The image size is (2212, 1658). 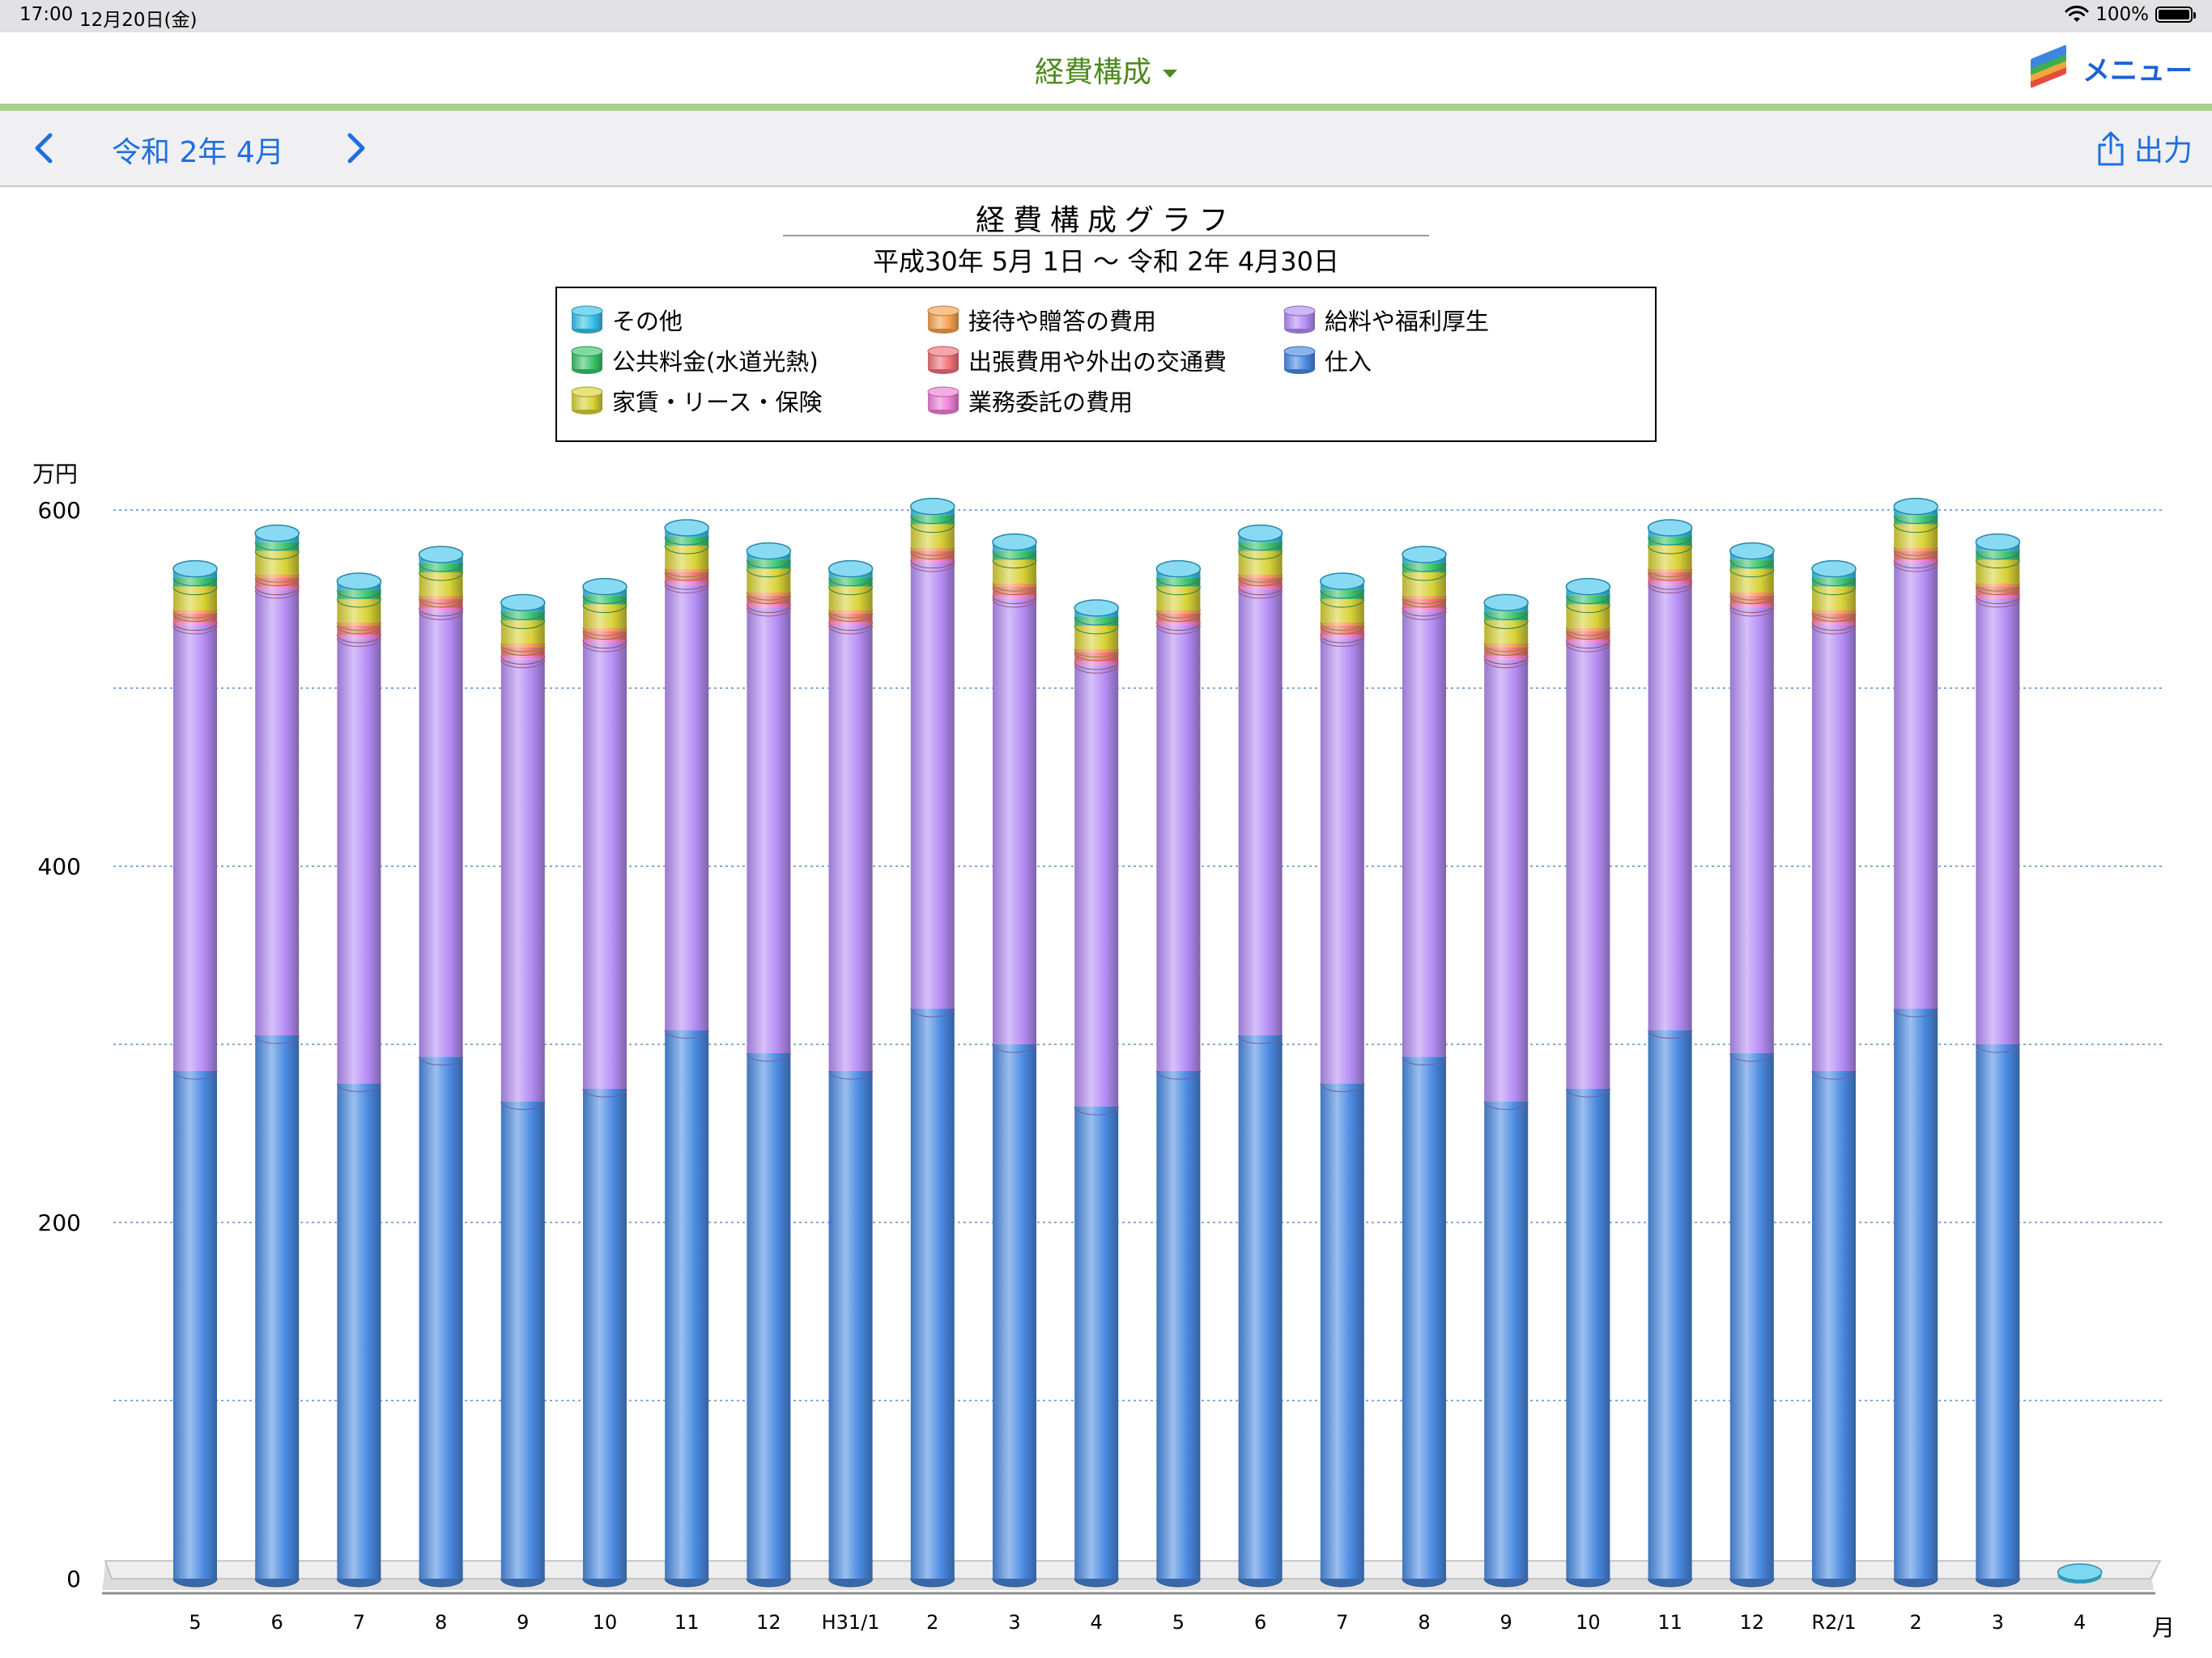 What do you see at coordinates (1342, 1622) in the screenshot?
I see `x-tick-label: 7` at bounding box center [1342, 1622].